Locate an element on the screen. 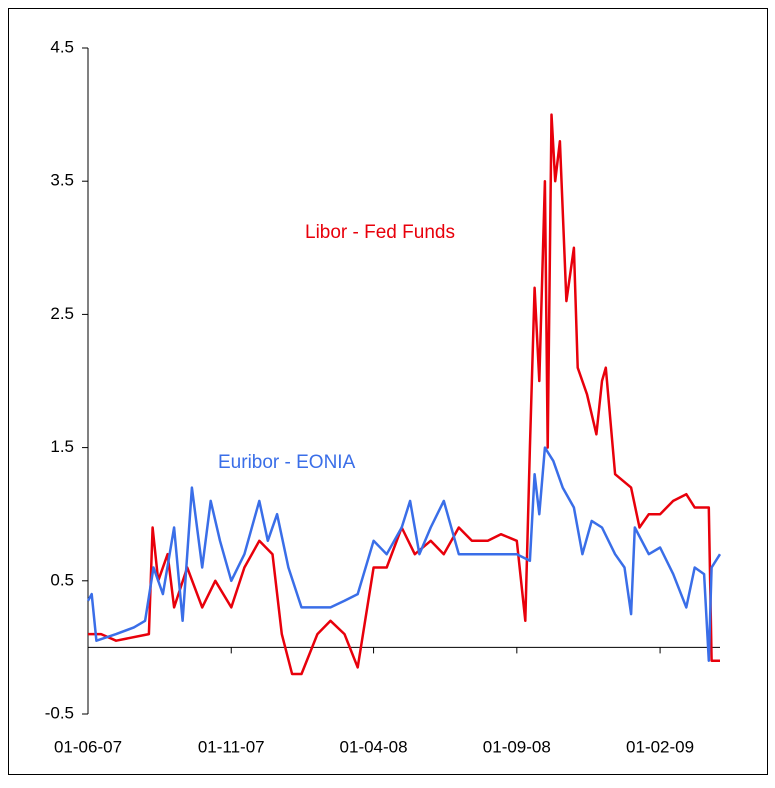 This screenshot has width=775, height=788. y-tick-label: 2.5 is located at coordinates (62, 313).